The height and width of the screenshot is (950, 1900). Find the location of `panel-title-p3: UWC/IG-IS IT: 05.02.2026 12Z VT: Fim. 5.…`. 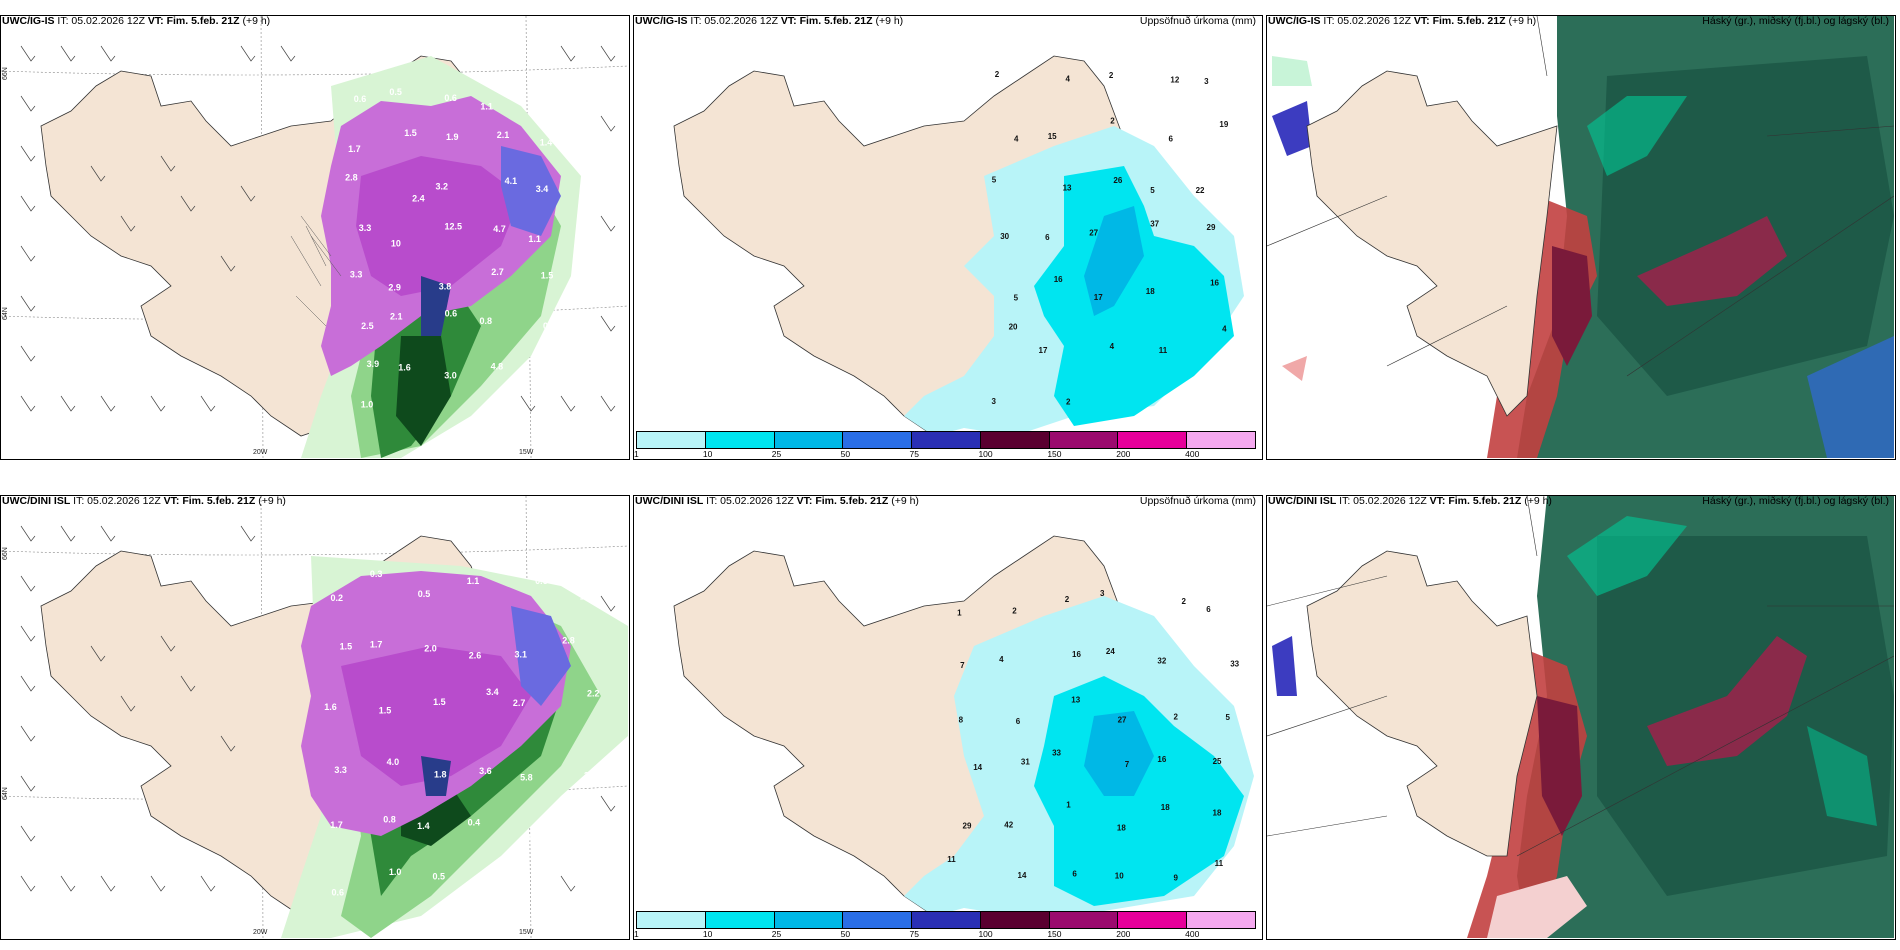

panel-title-p3: UWC/IG-IS IT: 05.02.2026 12Z VT: Fim. 5.… is located at coordinates (1580, 21).